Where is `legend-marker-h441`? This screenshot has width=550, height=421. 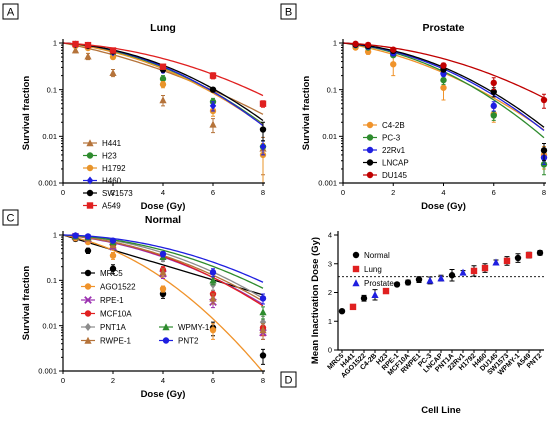
legend-marker-h441 is located at coordinates (90, 143).